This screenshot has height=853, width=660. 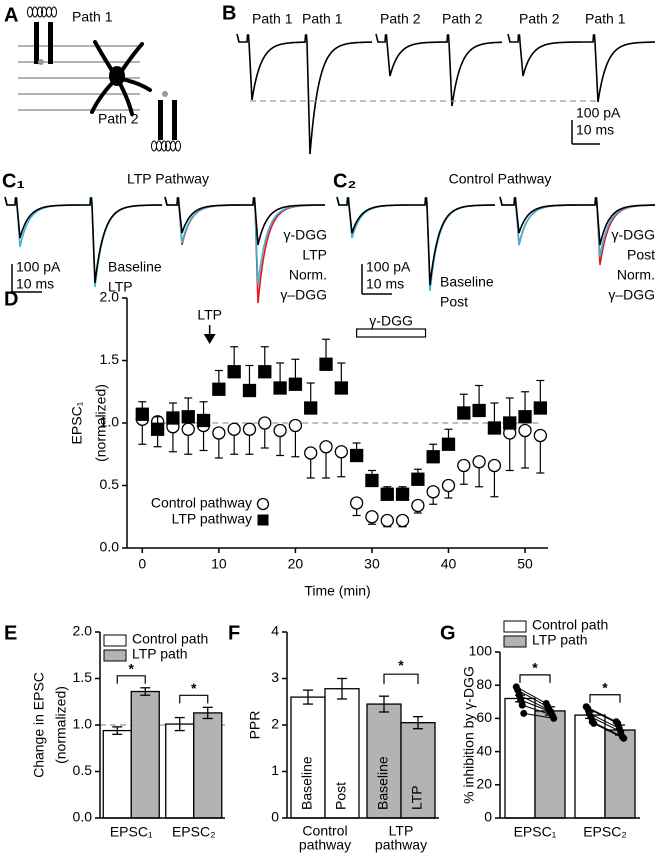 I want to click on trace-label: Path 2, so click(x=400, y=19).